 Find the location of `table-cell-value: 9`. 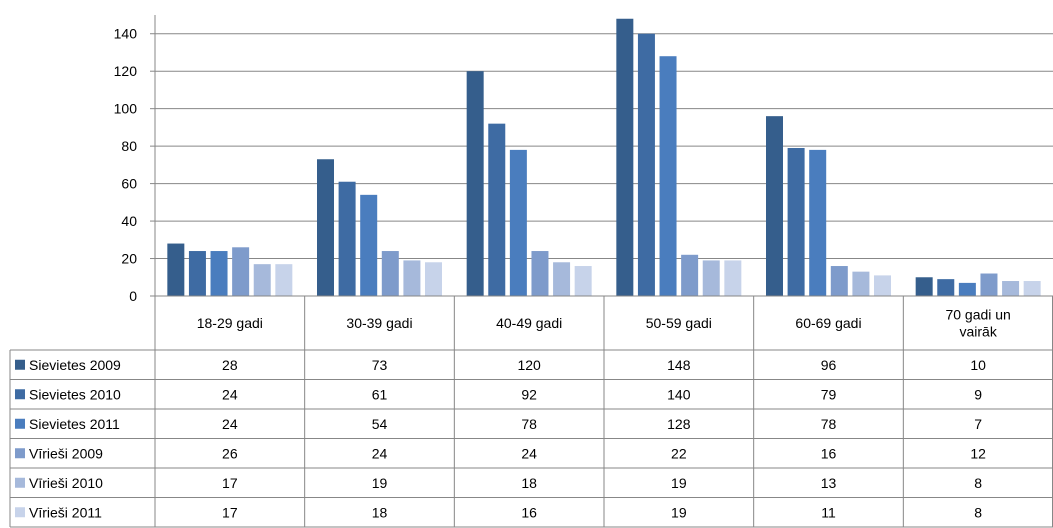

table-cell-value: 9 is located at coordinates (978, 394).